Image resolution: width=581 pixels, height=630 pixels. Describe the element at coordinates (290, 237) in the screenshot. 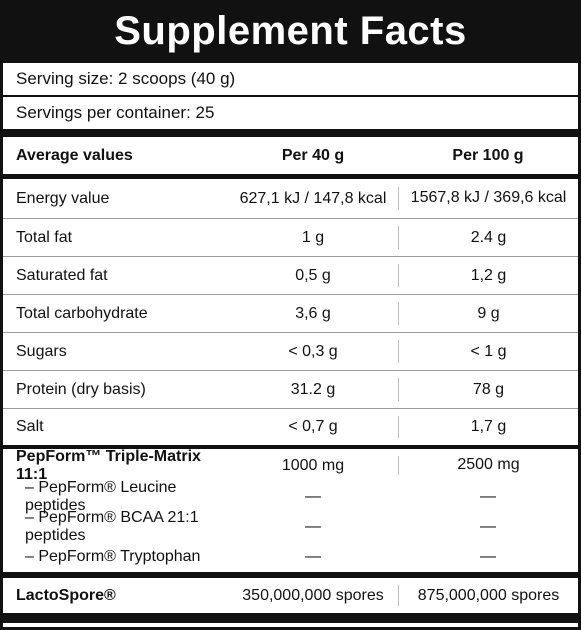

I see `table-row: Total fat 1 g 2.4 g` at that location.